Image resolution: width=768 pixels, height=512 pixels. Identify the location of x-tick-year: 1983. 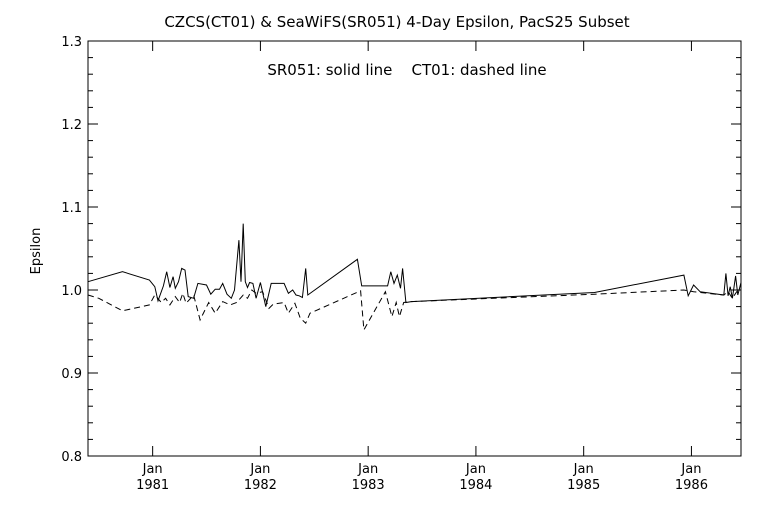
(368, 485).